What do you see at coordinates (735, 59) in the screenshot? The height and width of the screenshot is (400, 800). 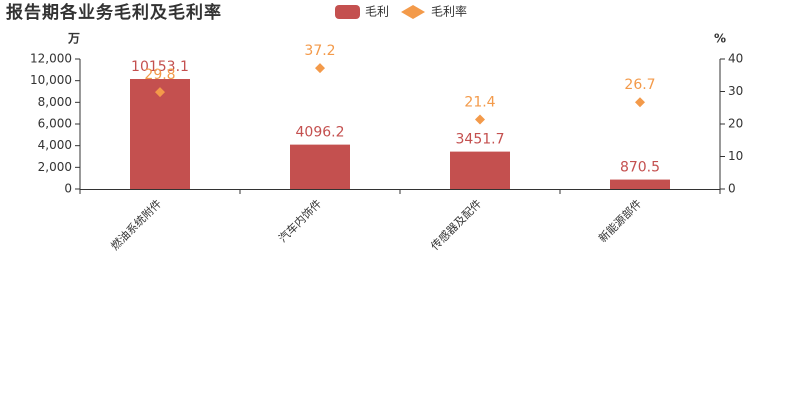 I see `y2-tick-label: 40` at bounding box center [735, 59].